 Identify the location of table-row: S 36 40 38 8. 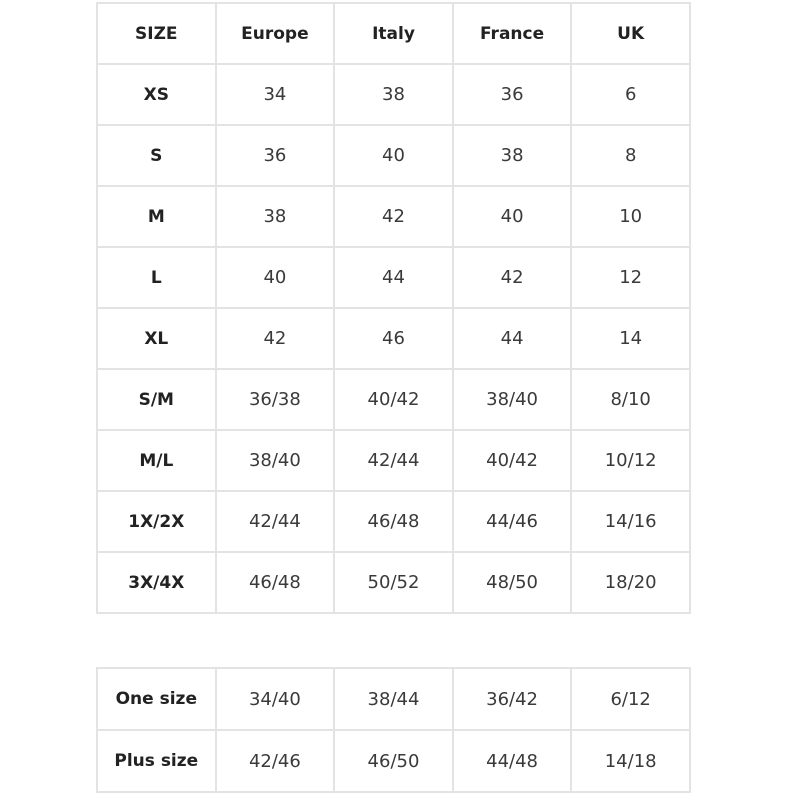
(393, 155).